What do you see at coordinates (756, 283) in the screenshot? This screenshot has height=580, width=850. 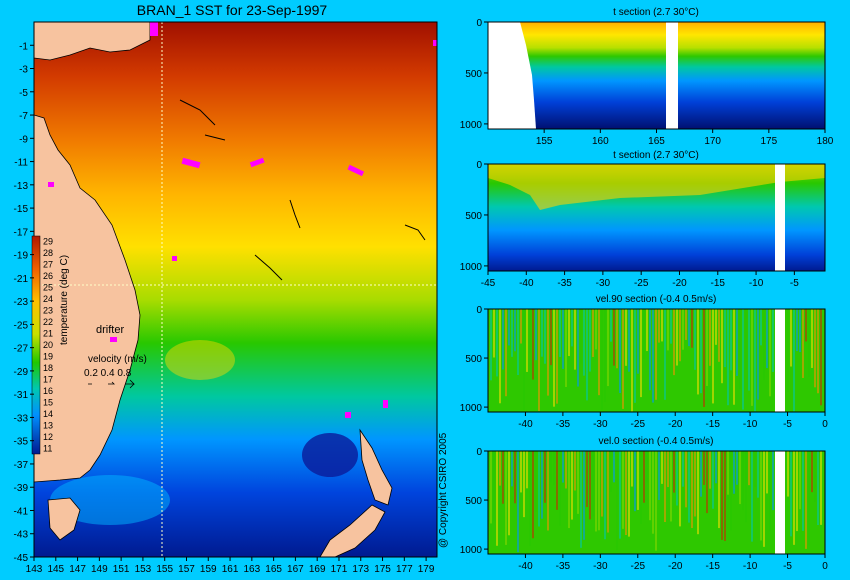 I see `section2-x-tick-label: -10` at bounding box center [756, 283].